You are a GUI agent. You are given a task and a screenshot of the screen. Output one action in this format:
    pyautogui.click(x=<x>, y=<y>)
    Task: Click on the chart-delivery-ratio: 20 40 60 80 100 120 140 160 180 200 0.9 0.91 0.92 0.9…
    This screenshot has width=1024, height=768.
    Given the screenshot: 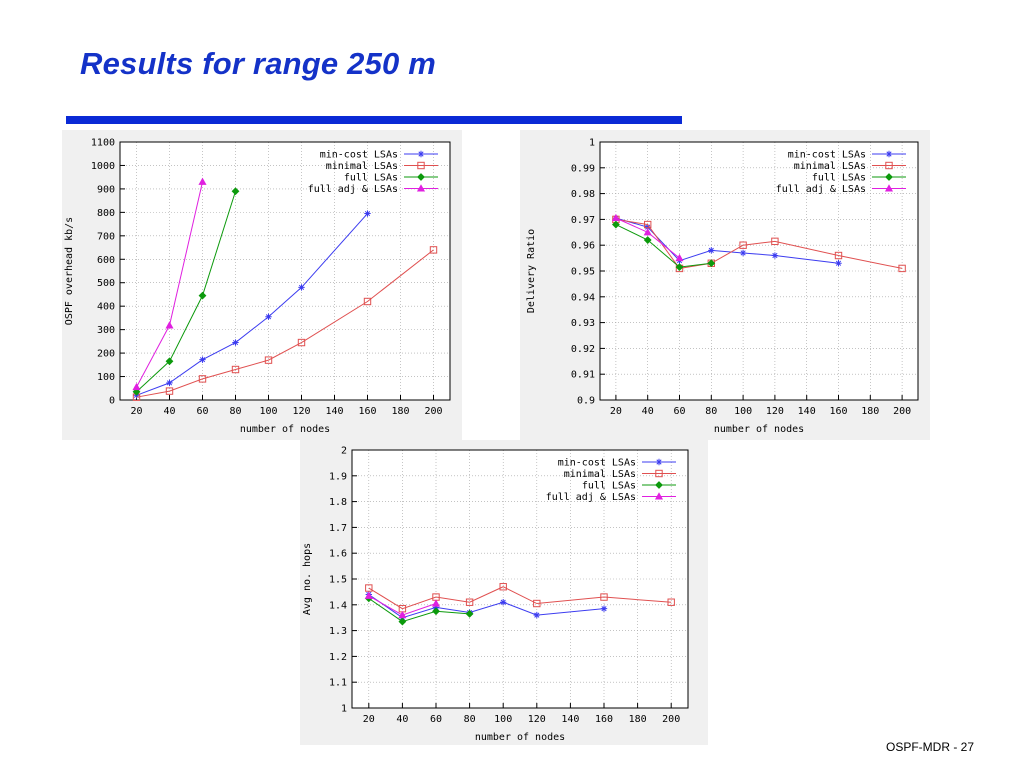 What is the action you would take?
    pyautogui.click(x=722, y=286)
    